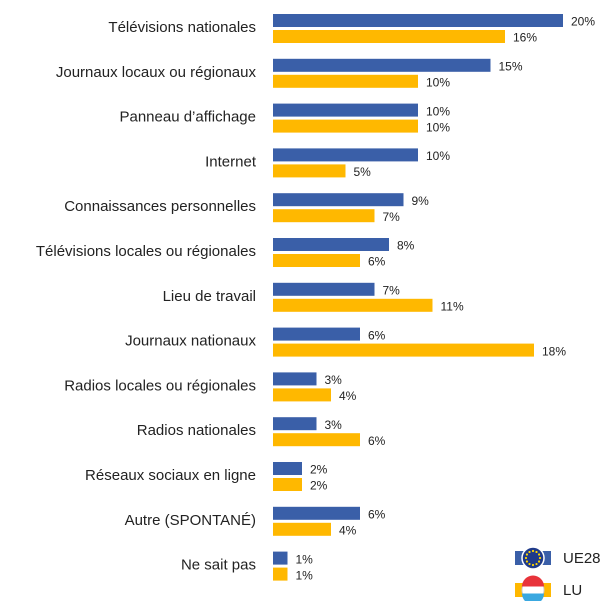 Image resolution: width=605 pixels, height=601 pixels. What do you see at coordinates (187, 117) in the screenshot?
I see `category-label: Panneau d’affichage` at bounding box center [187, 117].